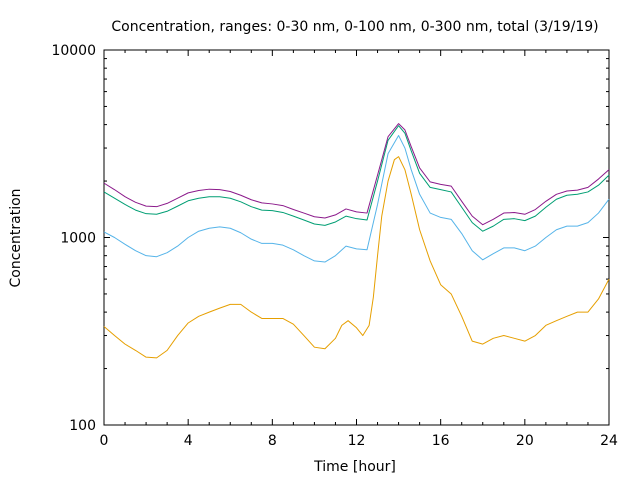 Image resolution: width=640 pixels, height=480 pixels. Describe the element at coordinates (82, 426) in the screenshot. I see `y-tick-label: 100` at that location.